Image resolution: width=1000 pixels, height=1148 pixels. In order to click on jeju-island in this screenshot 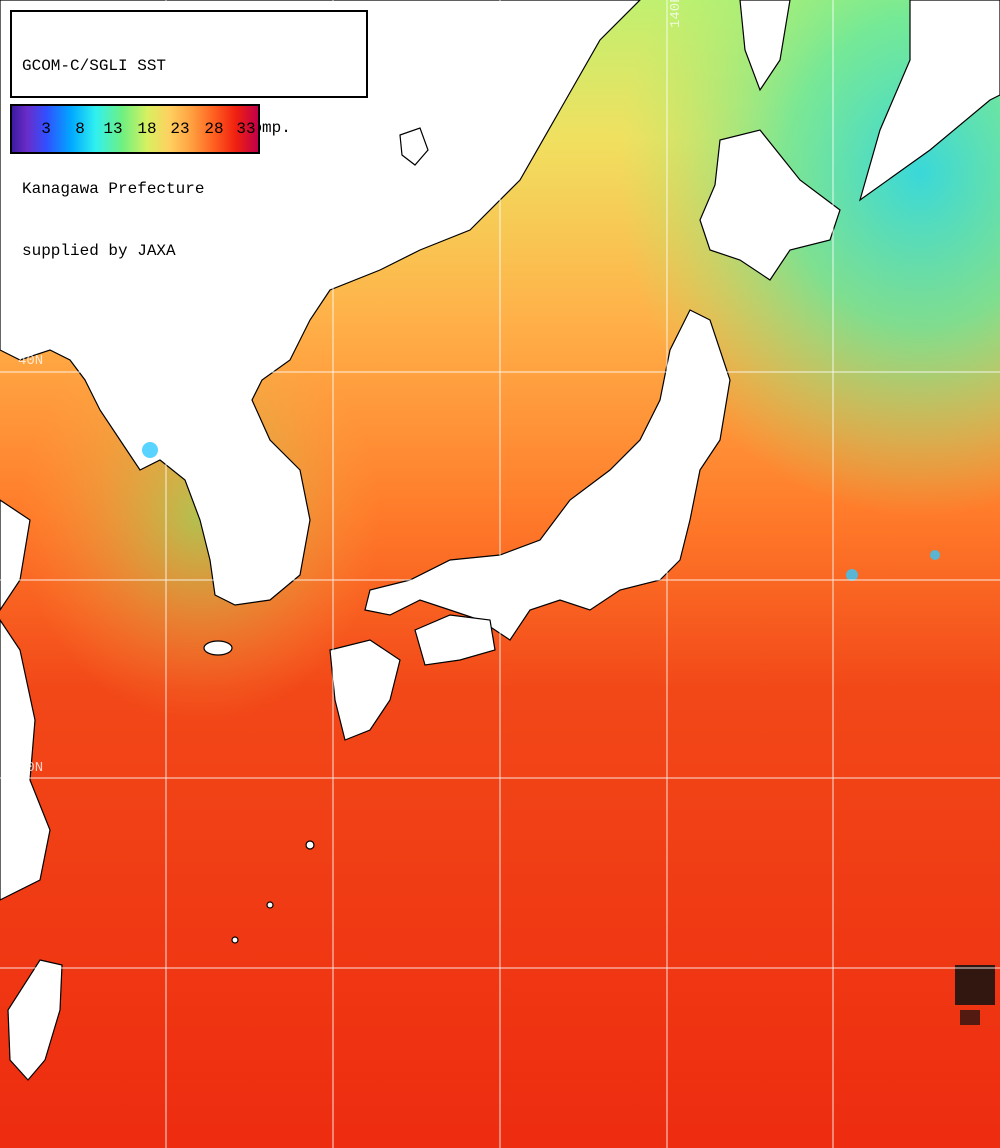, I will do `click(218, 648)`.